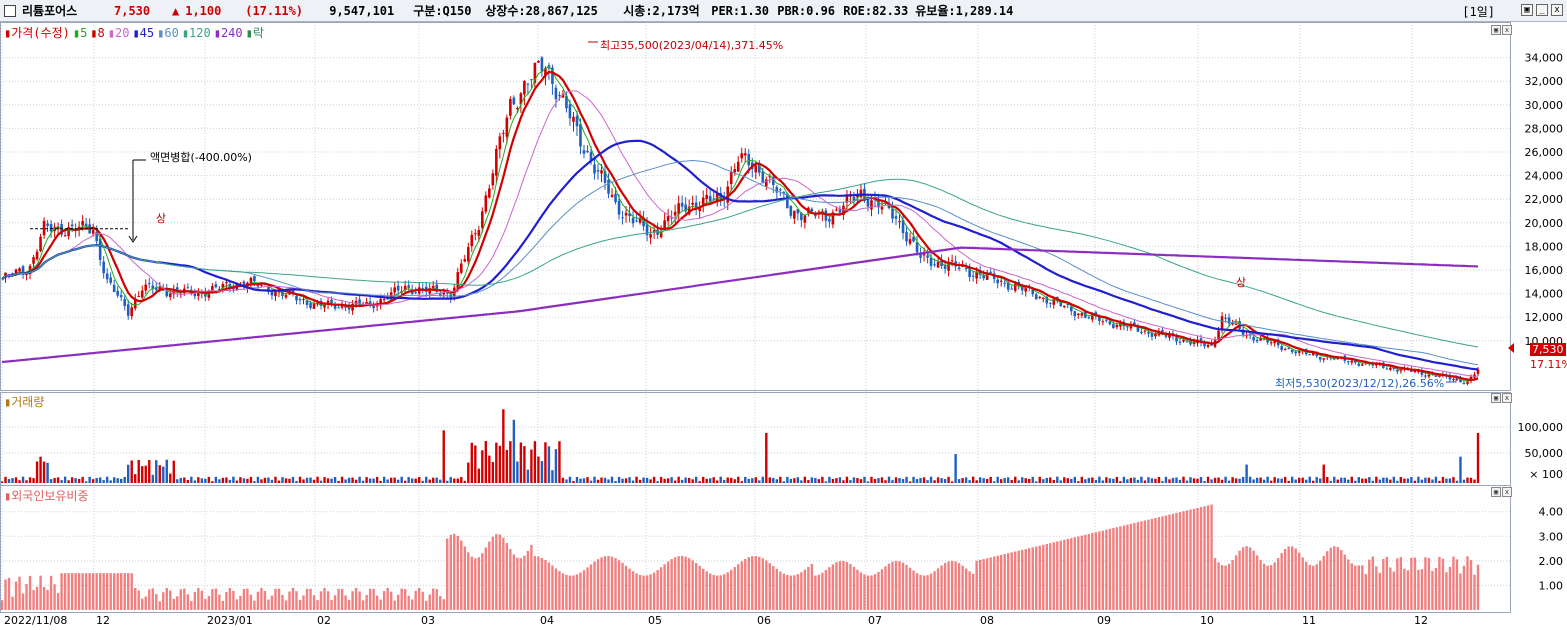 This screenshot has width=1567, height=630. I want to click on select-checkbox, so click(10, 10).